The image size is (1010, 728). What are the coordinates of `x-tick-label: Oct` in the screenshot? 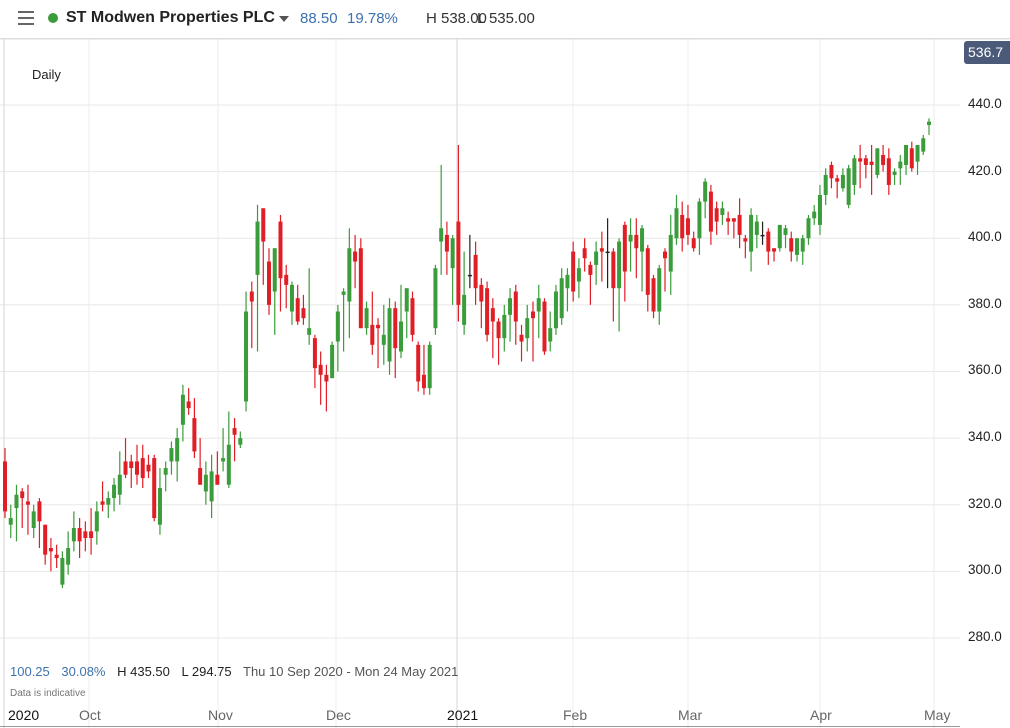 It's located at (90, 715).